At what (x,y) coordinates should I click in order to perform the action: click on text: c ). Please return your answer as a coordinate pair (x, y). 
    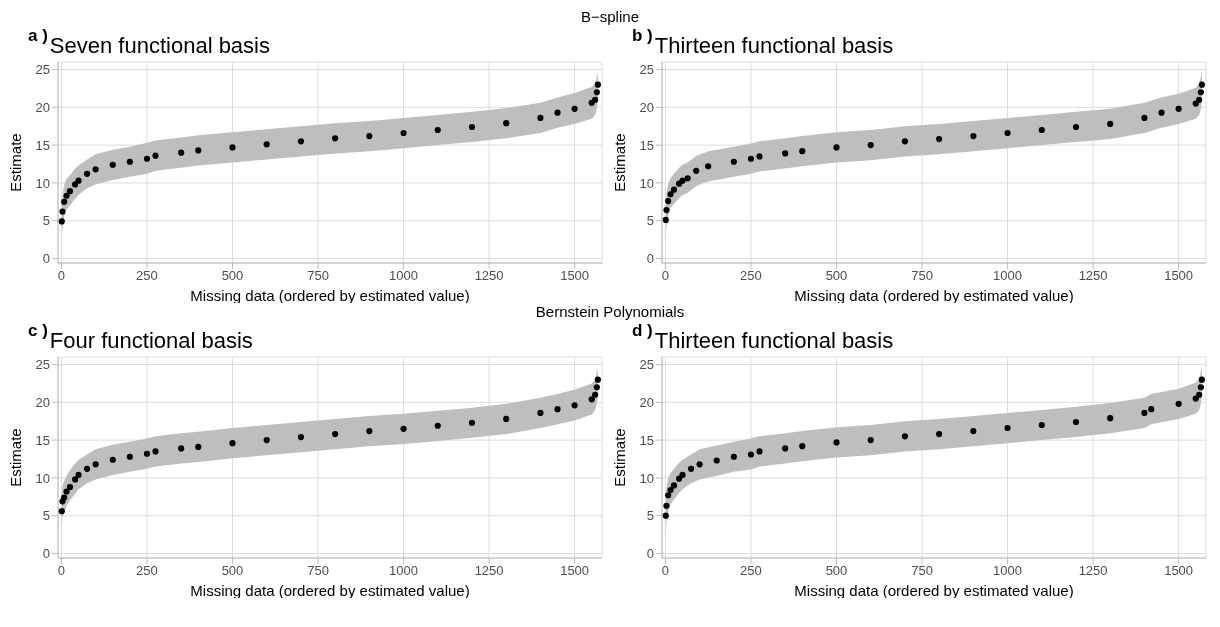
    Looking at the image, I should click on (38, 331).